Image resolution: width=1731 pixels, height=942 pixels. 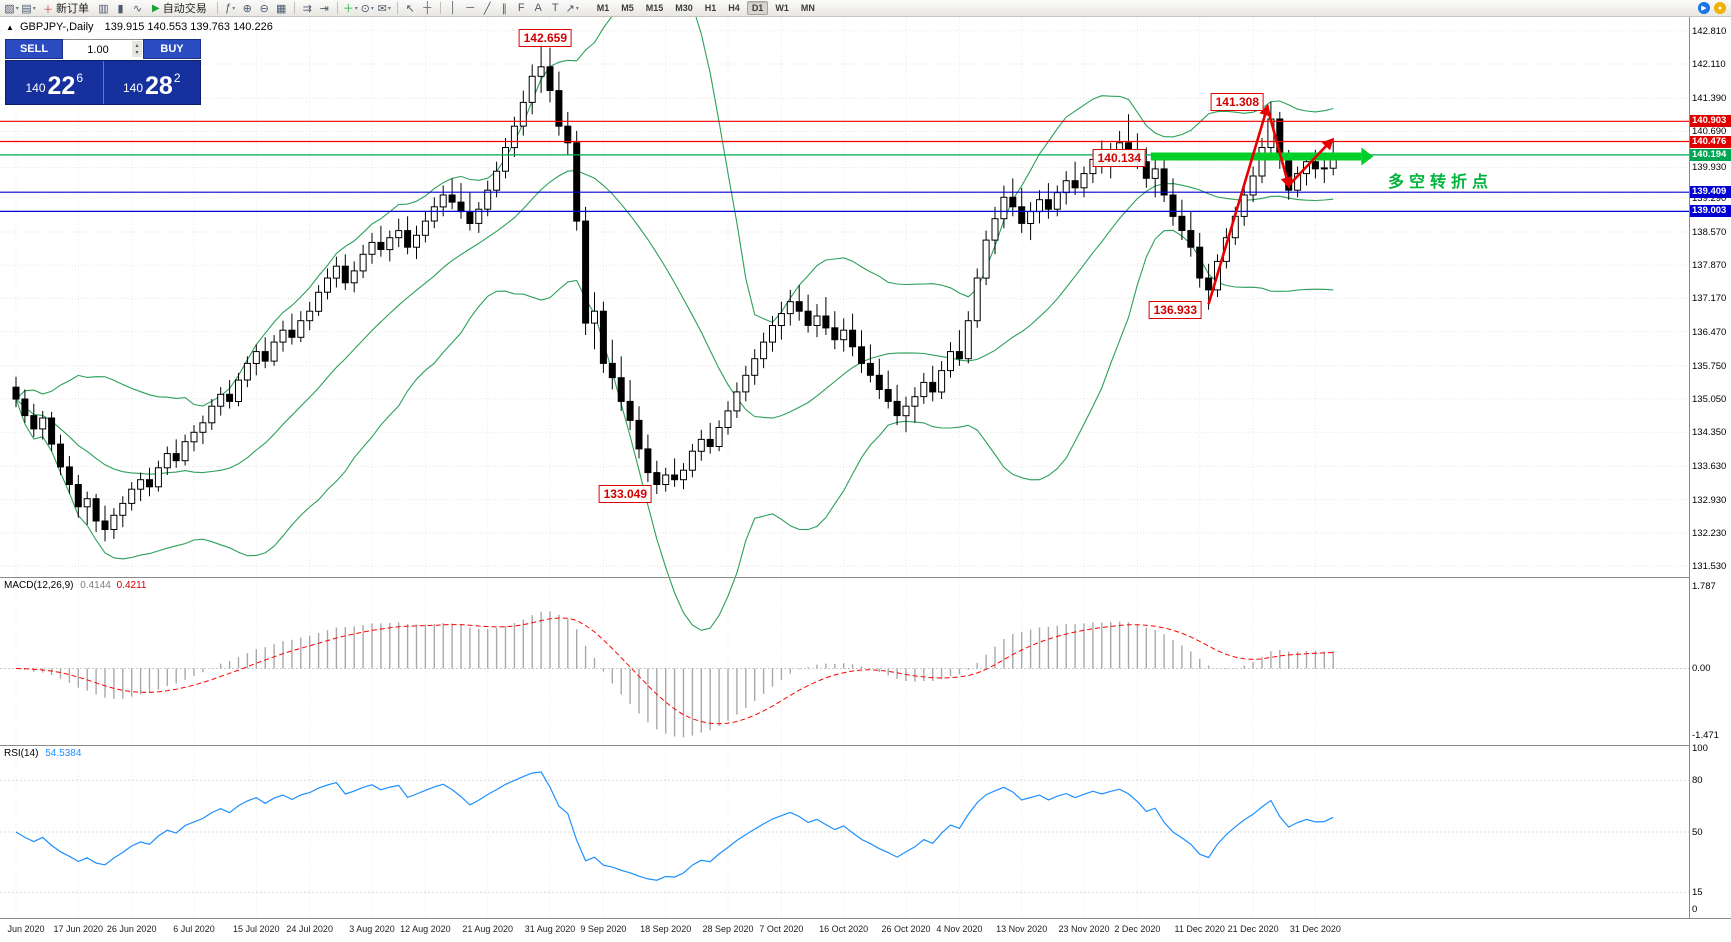 What do you see at coordinates (1697, 893) in the screenshot?
I see `axis-label: 15` at bounding box center [1697, 893].